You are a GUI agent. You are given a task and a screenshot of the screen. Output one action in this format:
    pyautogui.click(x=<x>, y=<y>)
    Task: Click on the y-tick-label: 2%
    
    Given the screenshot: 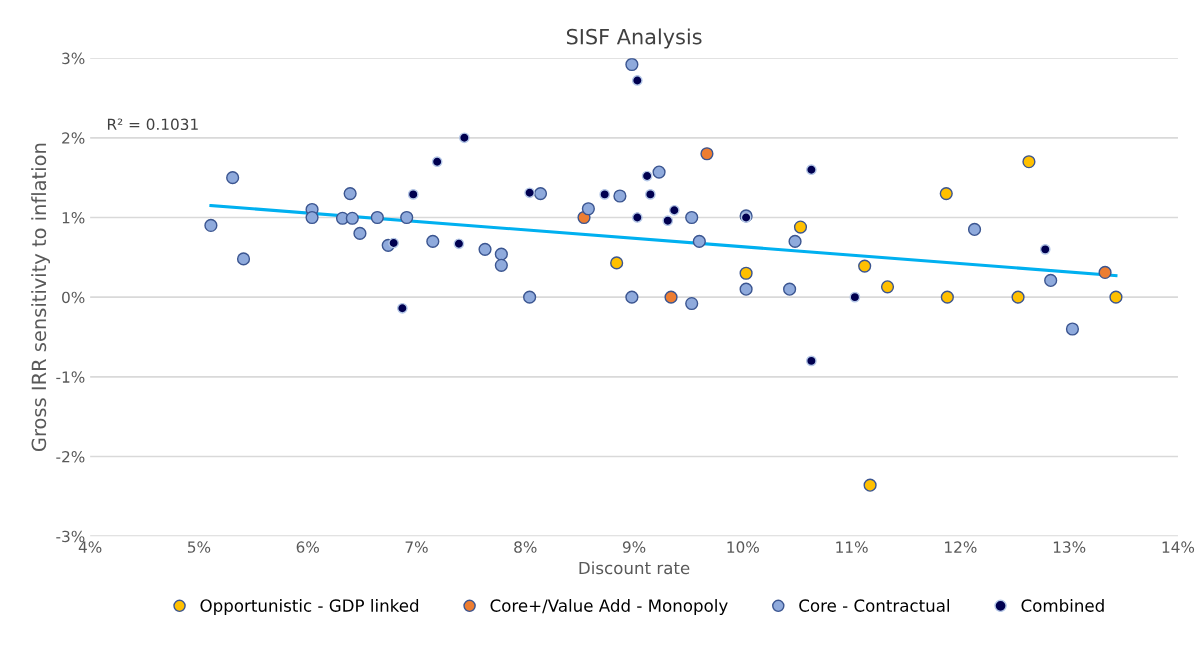 What is the action you would take?
    pyautogui.click(x=73, y=138)
    